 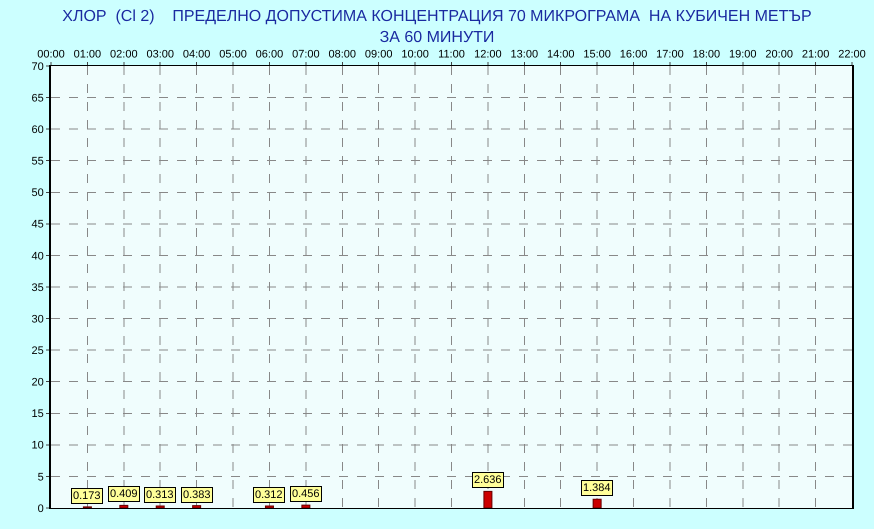 What do you see at coordinates (51, 54) in the screenshot?
I see `x-tick-label: 00:00` at bounding box center [51, 54].